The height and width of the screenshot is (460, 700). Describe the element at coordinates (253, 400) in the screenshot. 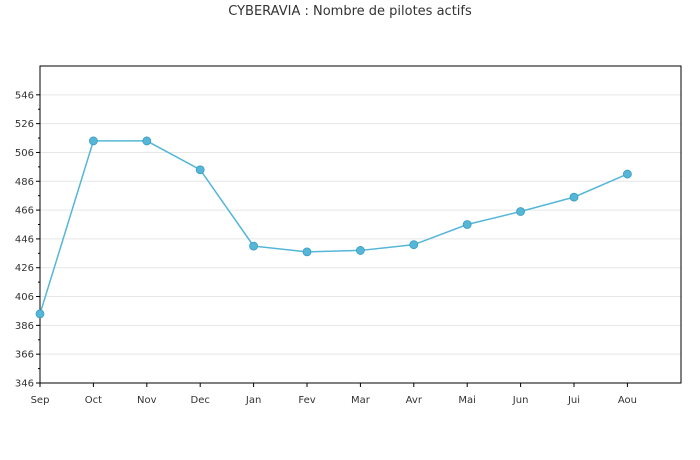

I see `x-tick-label: Jan` at that location.